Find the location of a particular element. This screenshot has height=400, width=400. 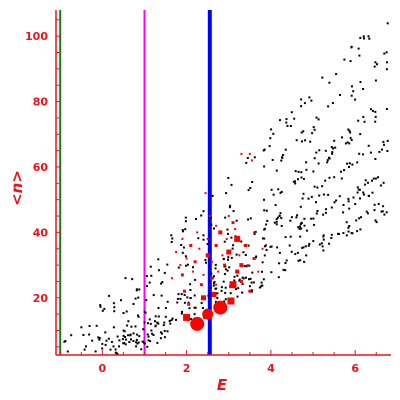

y-tick-label: 100 is located at coordinates (36, 36).